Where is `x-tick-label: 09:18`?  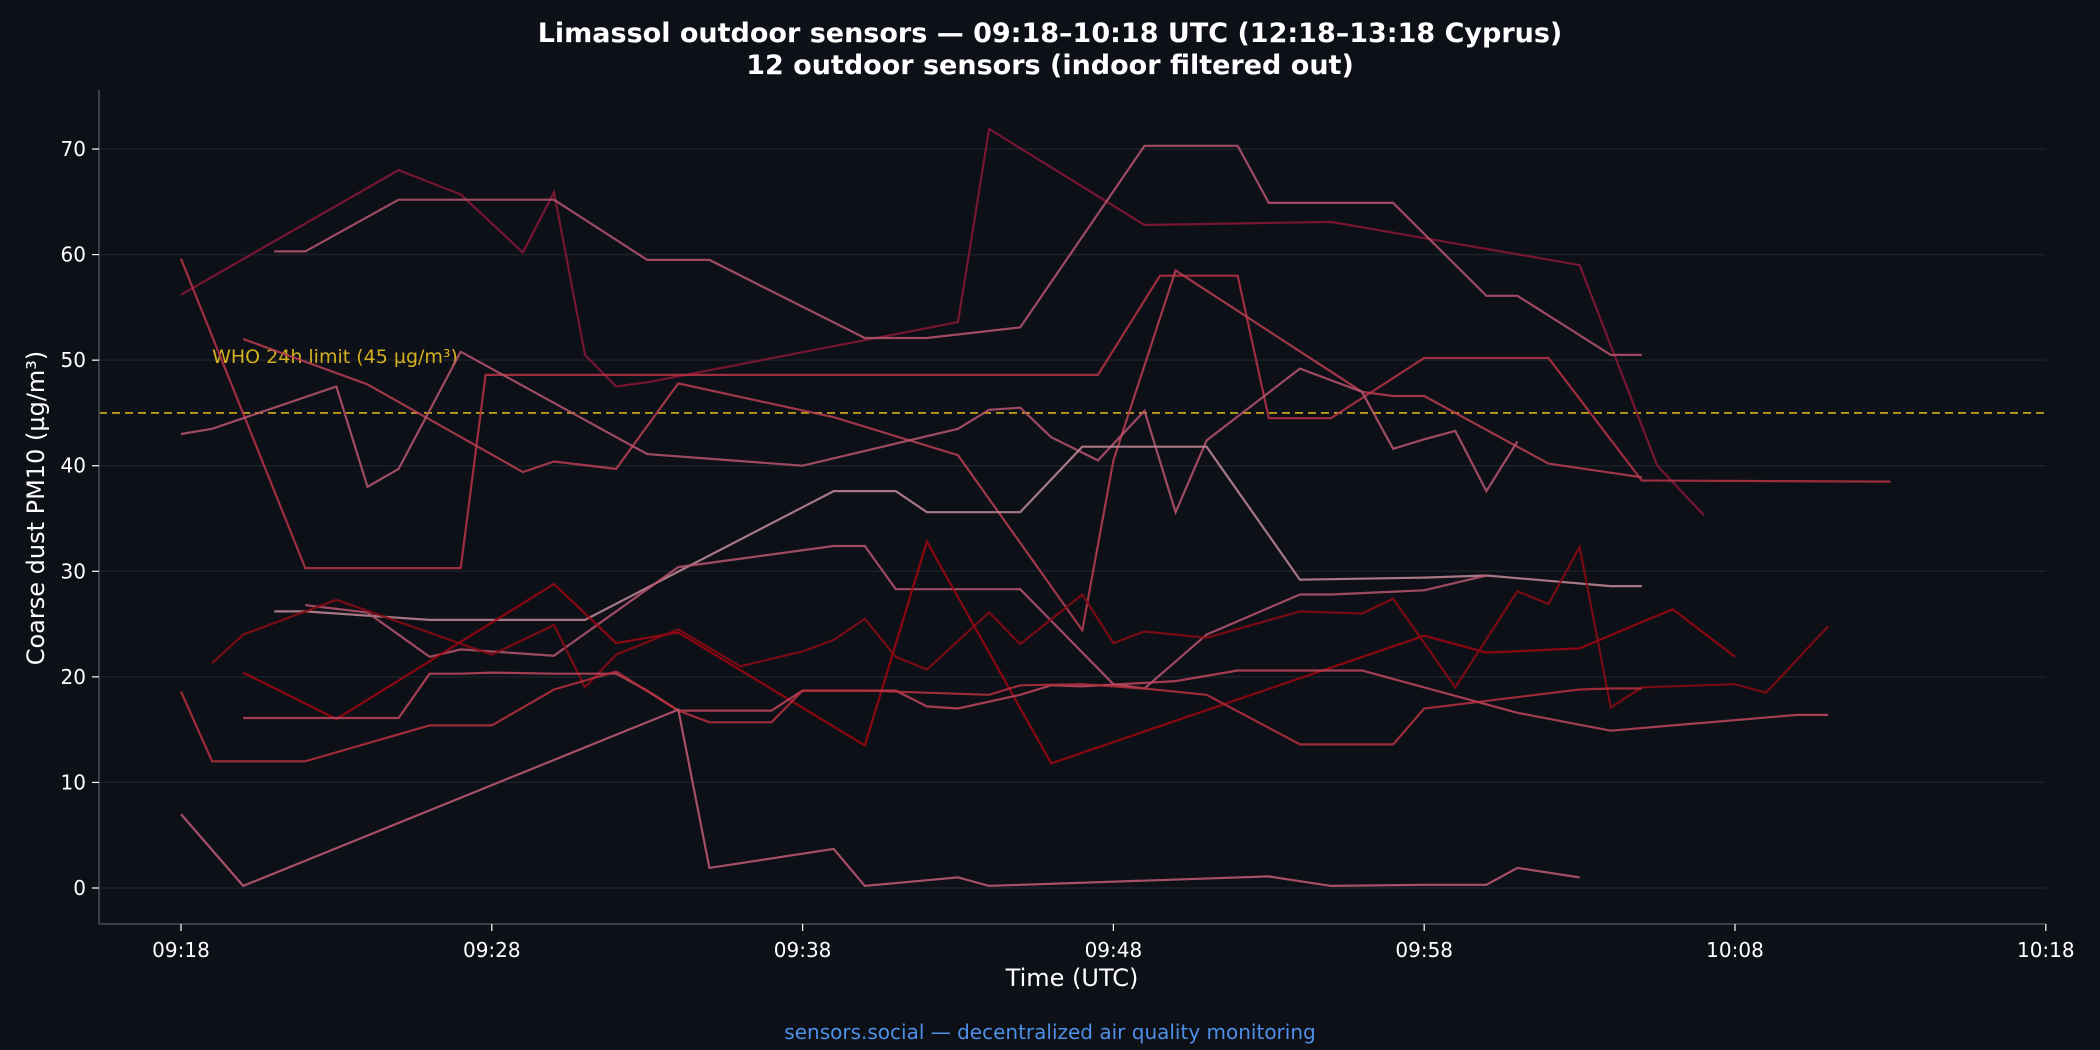 x-tick-label: 09:18 is located at coordinates (181, 950).